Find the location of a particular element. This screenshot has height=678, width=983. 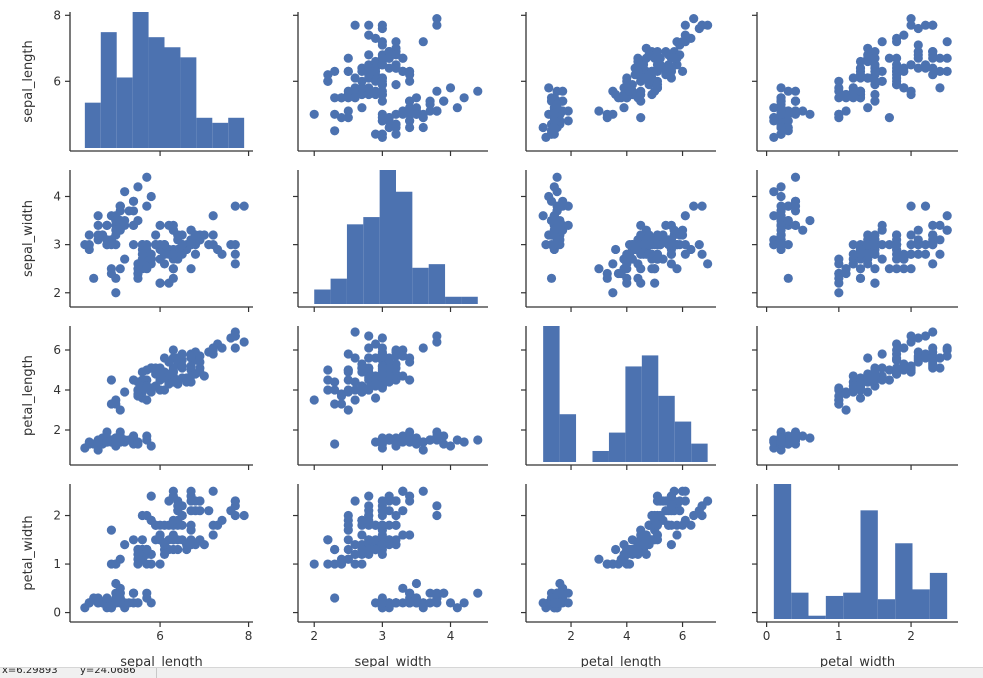

panel-sepal_length-vs-petal_length is located at coordinates (618, 84).